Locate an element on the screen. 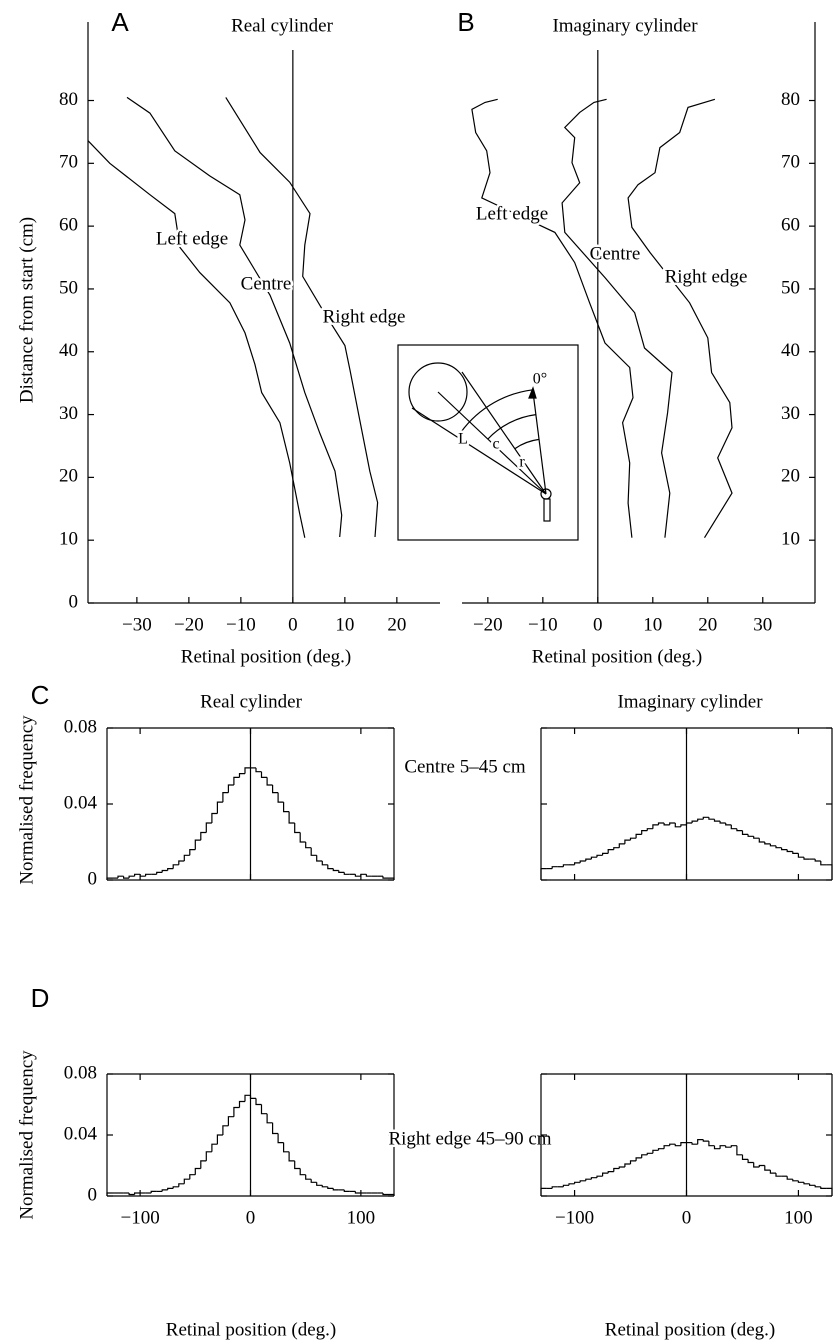 The height and width of the screenshot is (1344, 840). y-tick-label: 80 is located at coordinates (68, 99).